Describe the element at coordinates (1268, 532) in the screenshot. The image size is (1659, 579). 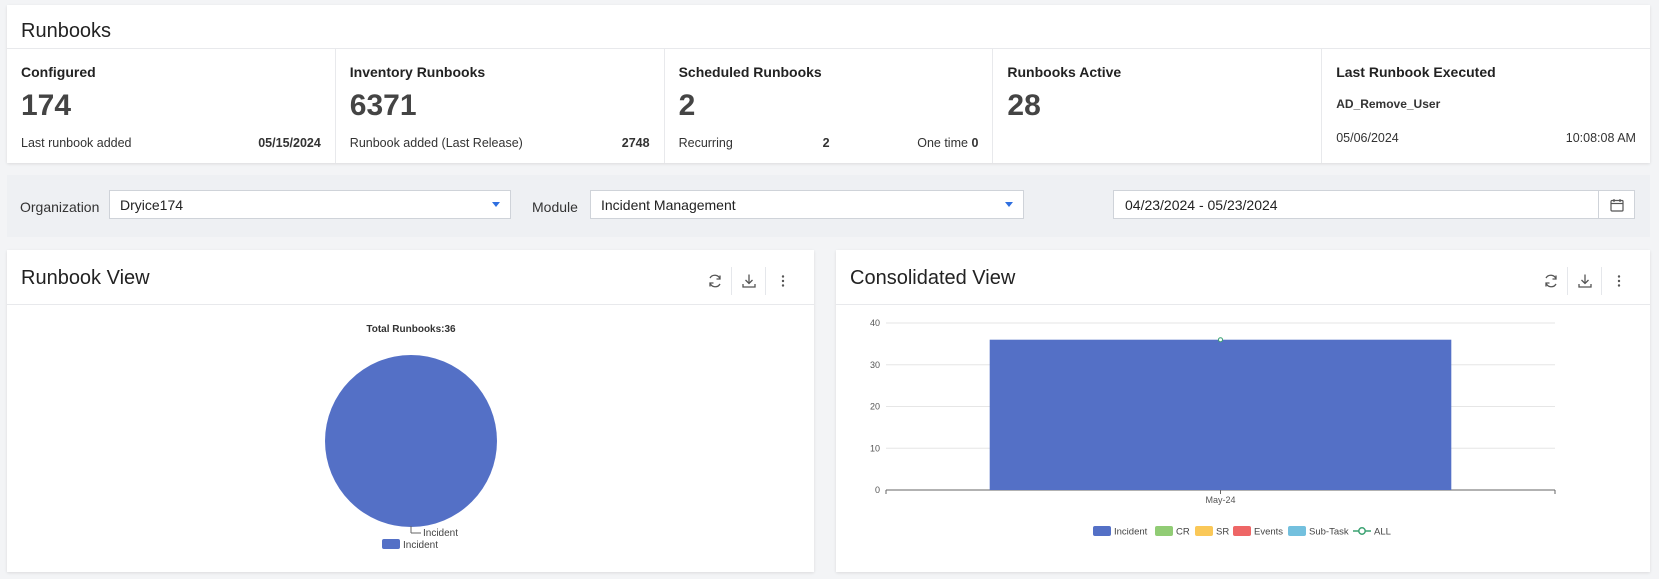
I see `legend-label-events: Events` at that location.